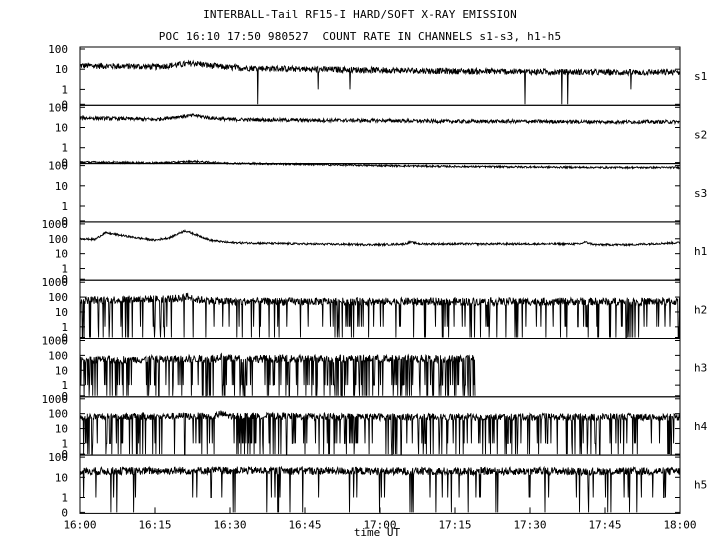  Describe the element at coordinates (700, 484) in the screenshot. I see `channel-label-h5: h5` at that location.